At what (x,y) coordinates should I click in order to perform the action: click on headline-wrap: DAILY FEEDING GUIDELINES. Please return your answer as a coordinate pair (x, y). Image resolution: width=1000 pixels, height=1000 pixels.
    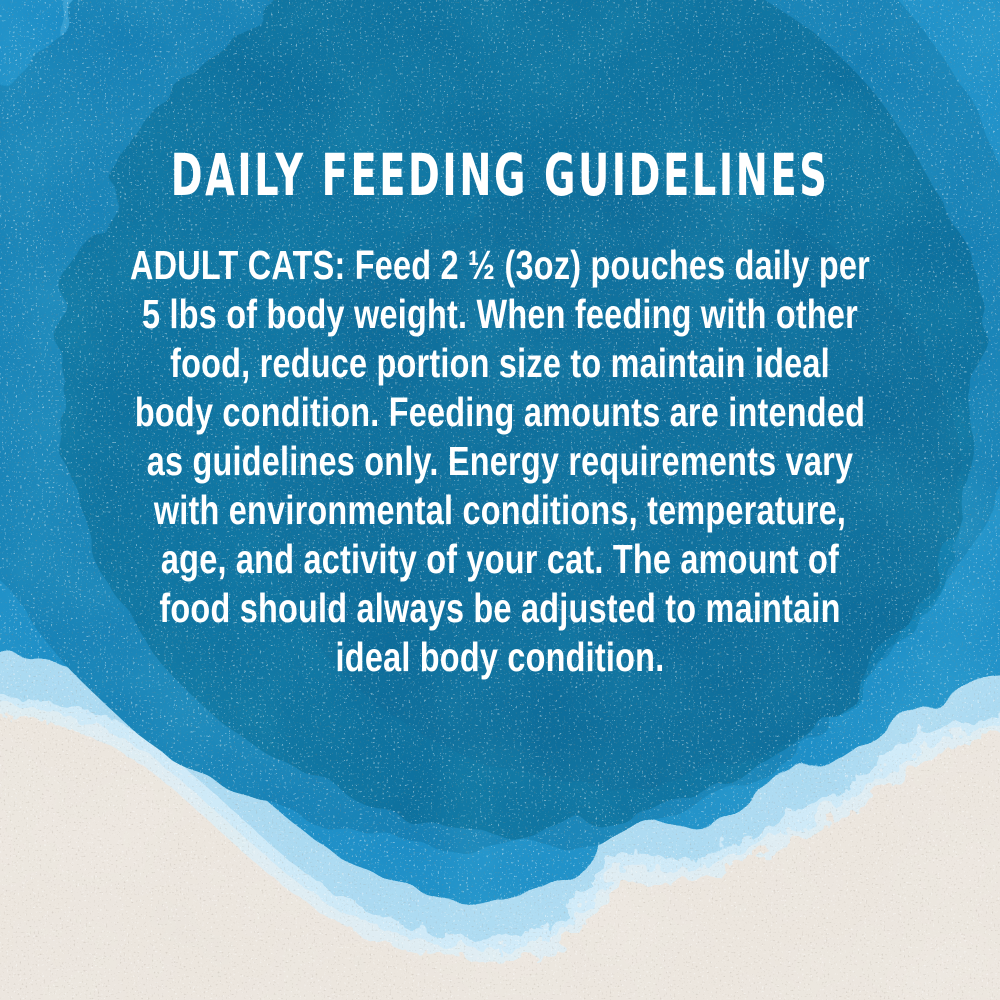
    Looking at the image, I should click on (500, 175).